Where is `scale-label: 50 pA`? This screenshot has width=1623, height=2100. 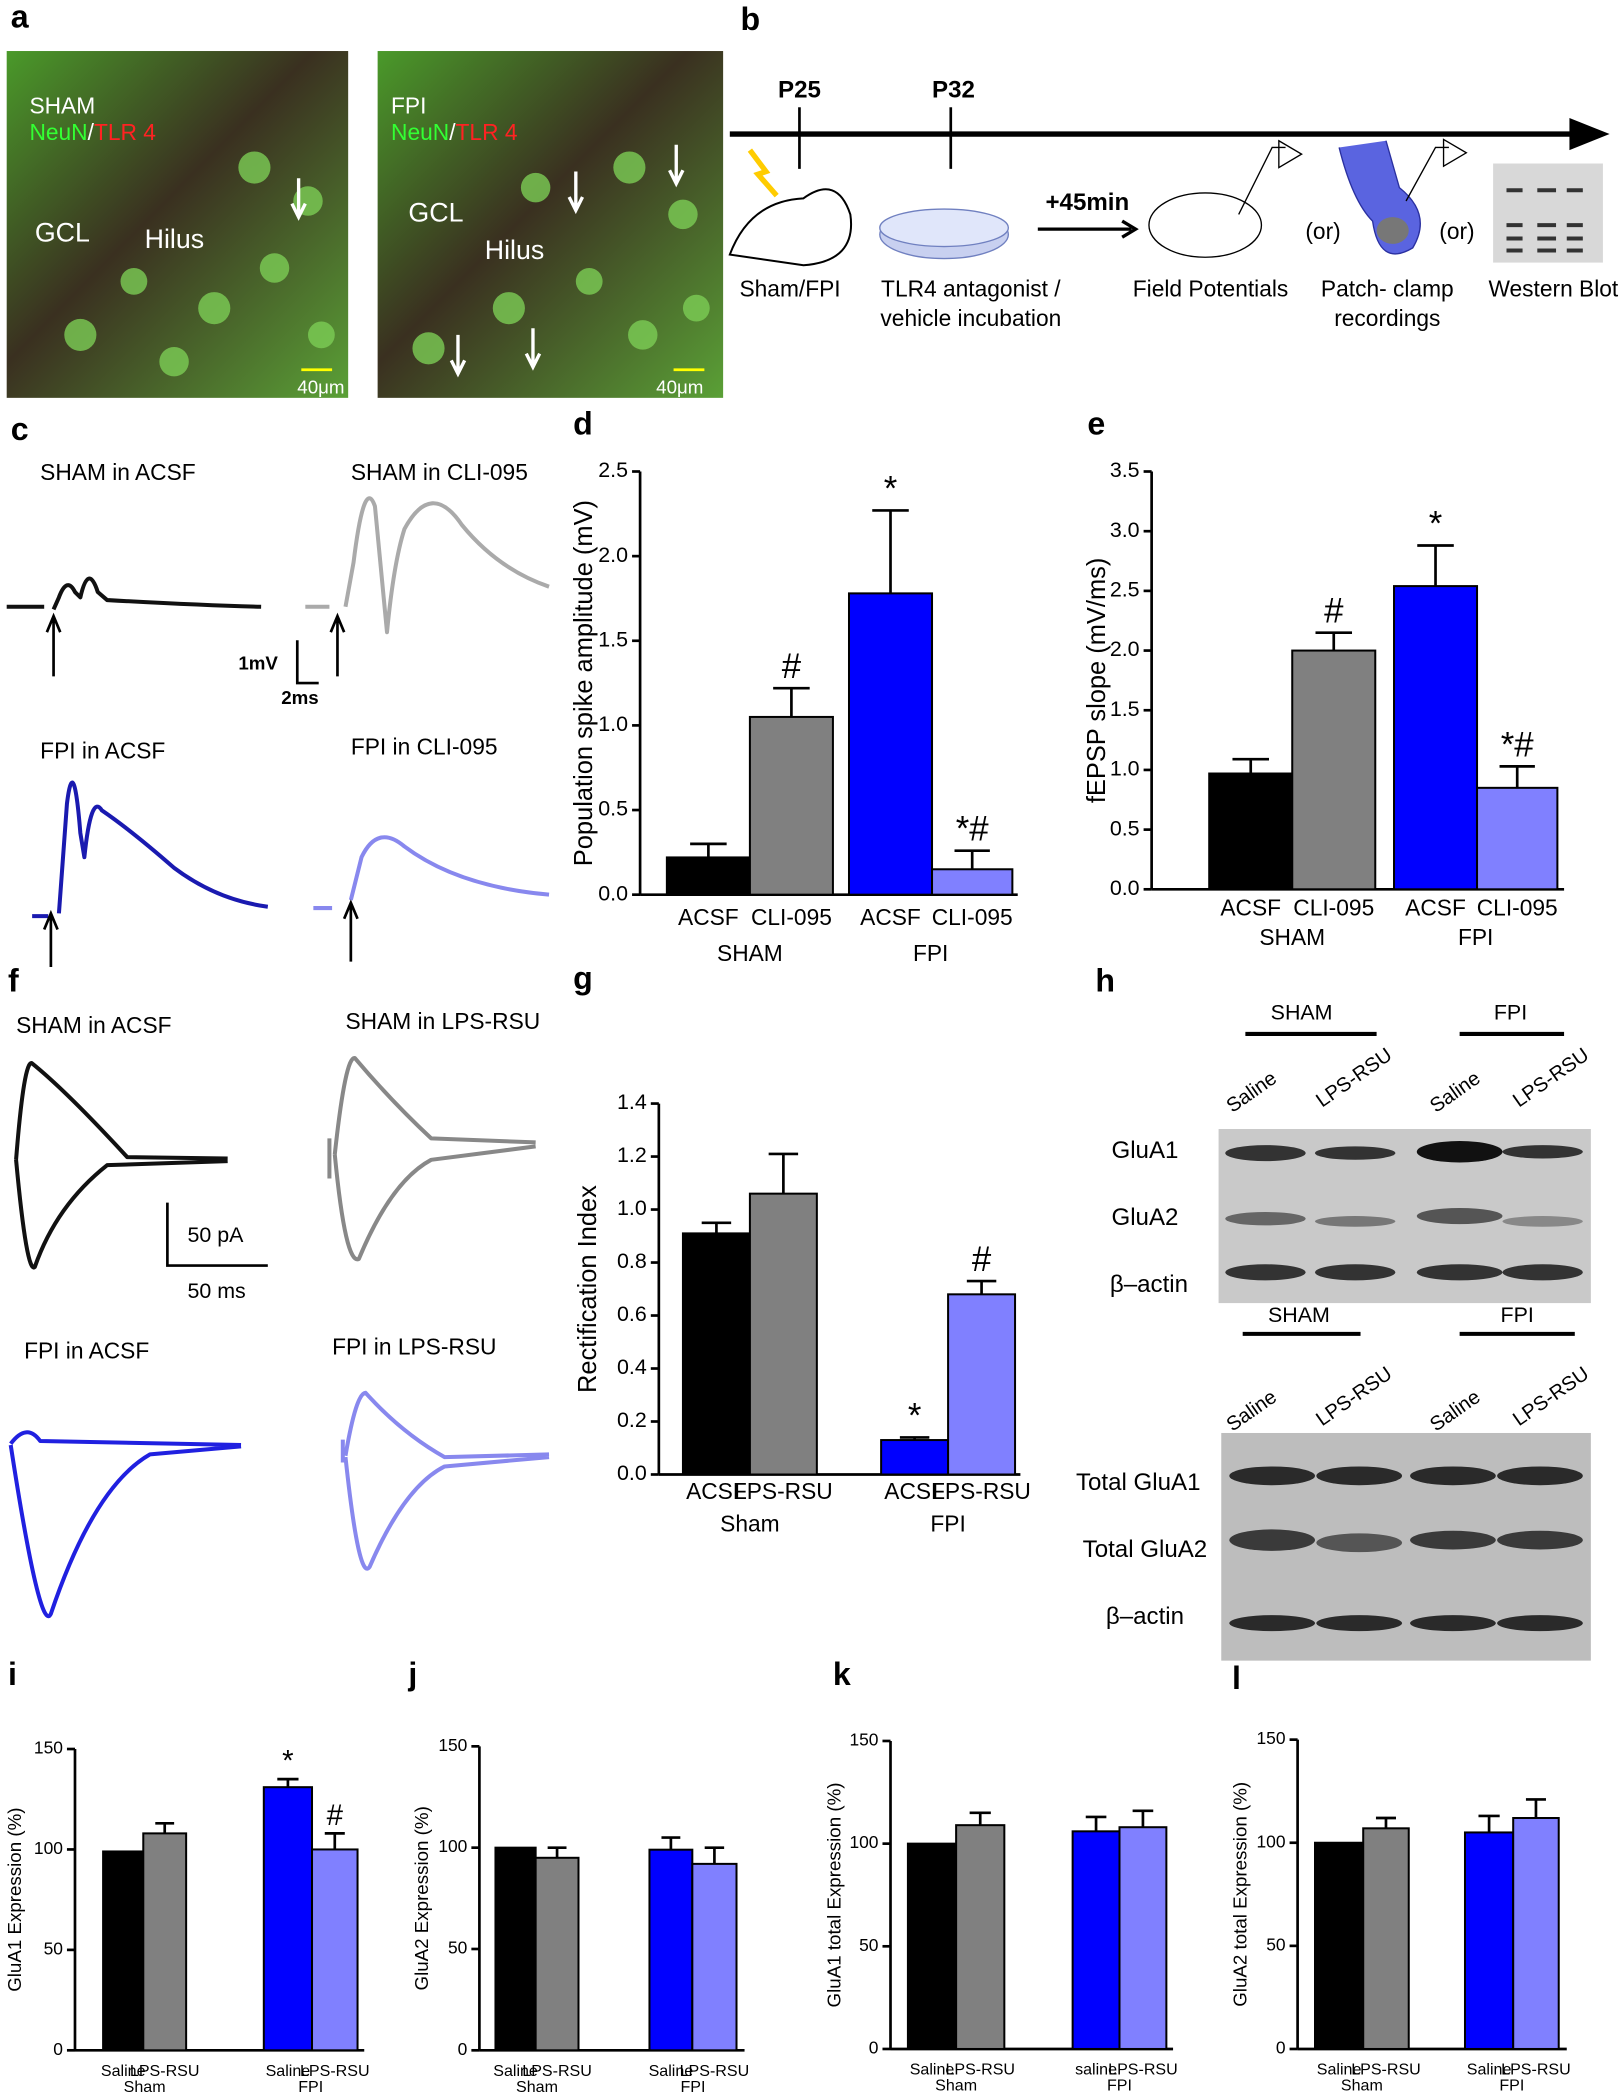
scale-label: 50 pA is located at coordinates (215, 1235).